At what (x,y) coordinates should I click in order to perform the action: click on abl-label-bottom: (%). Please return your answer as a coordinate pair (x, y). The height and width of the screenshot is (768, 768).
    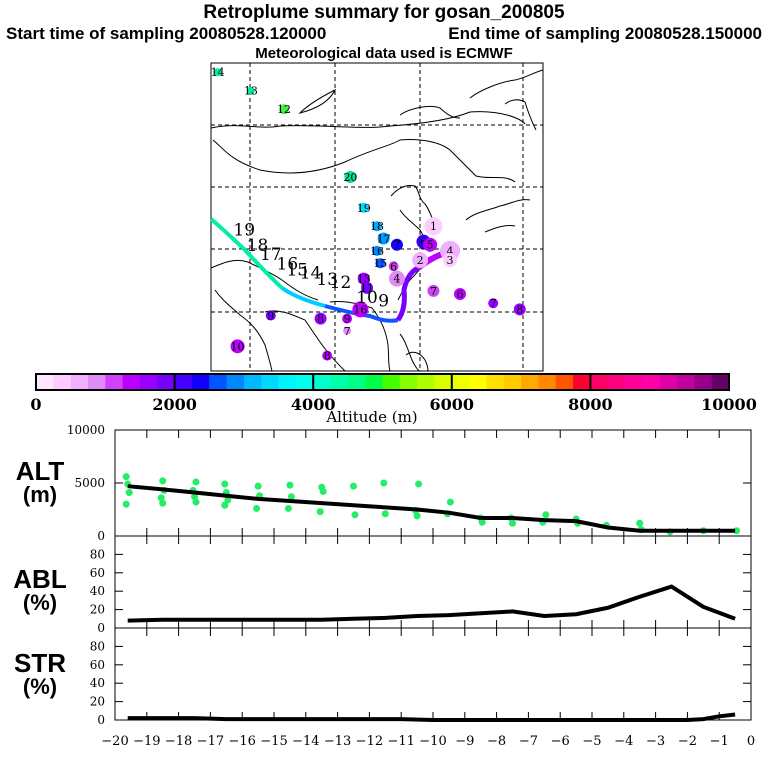
    Looking at the image, I should click on (40, 602).